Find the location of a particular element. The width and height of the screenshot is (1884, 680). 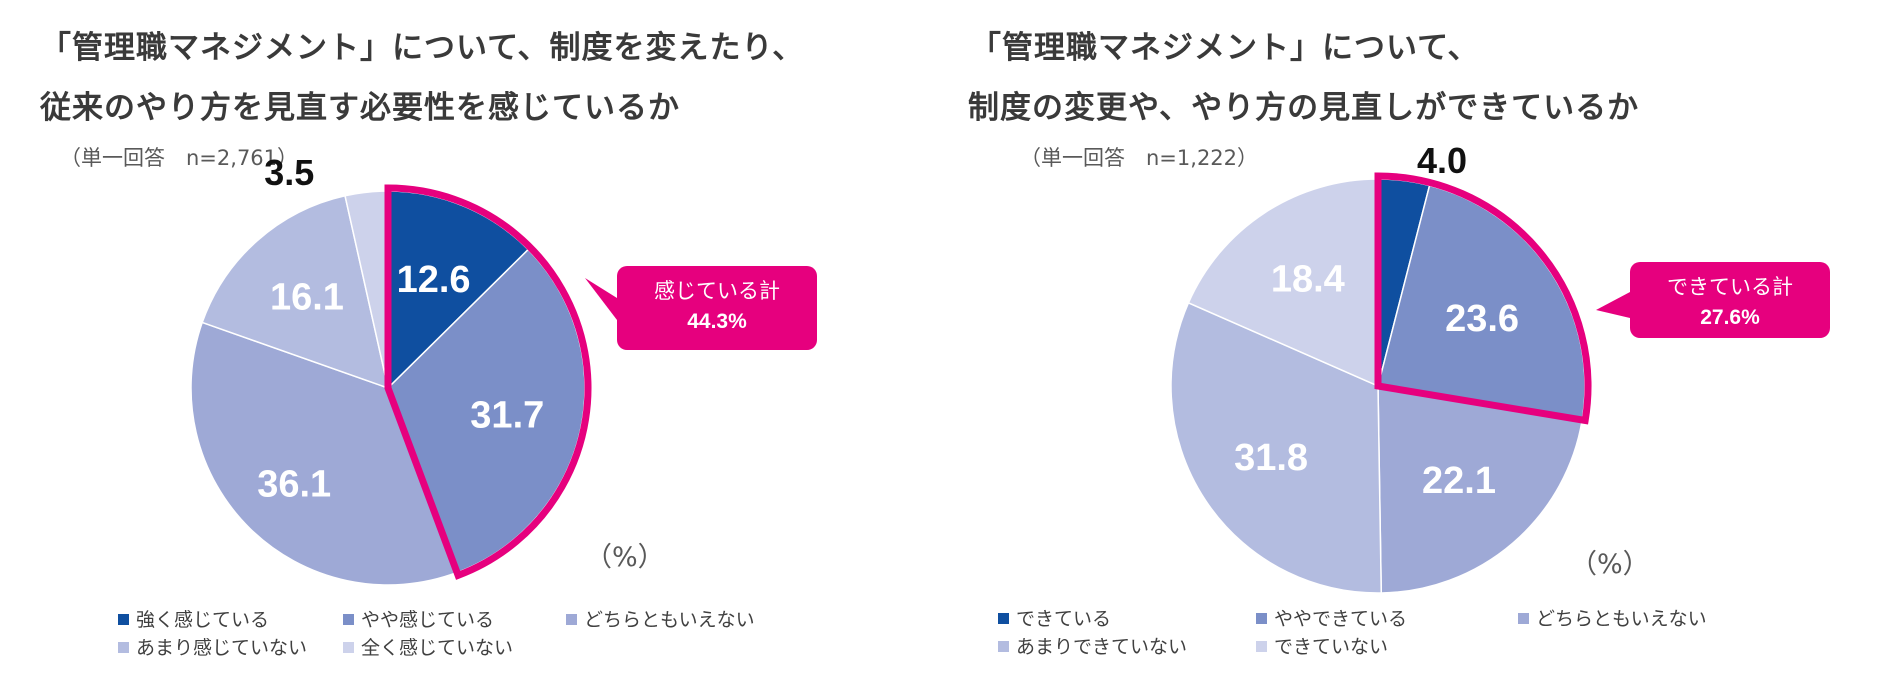

legend-item: できている is located at coordinates (1054, 617).